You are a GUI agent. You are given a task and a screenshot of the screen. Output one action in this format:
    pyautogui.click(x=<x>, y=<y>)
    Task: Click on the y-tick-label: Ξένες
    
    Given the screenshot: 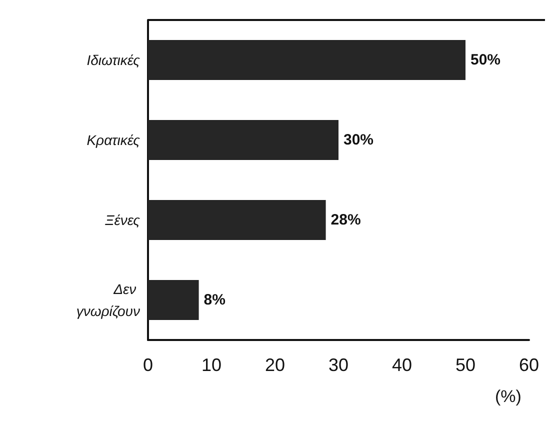 What is the action you would take?
    pyautogui.click(x=122, y=220)
    